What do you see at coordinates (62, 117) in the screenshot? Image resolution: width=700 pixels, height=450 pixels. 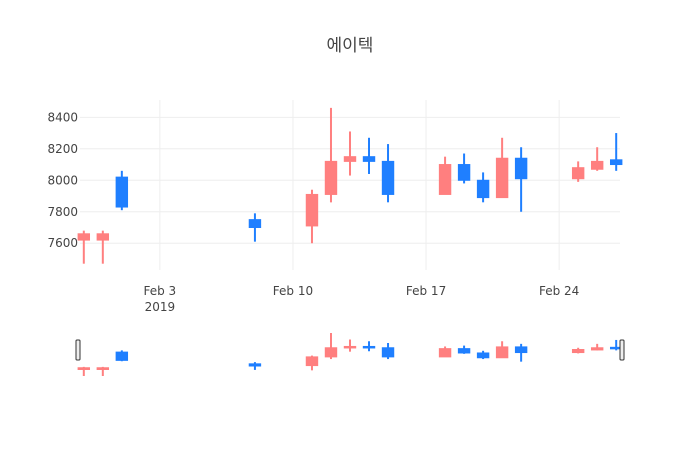 I see `y-tick-label: 8400` at bounding box center [62, 117].